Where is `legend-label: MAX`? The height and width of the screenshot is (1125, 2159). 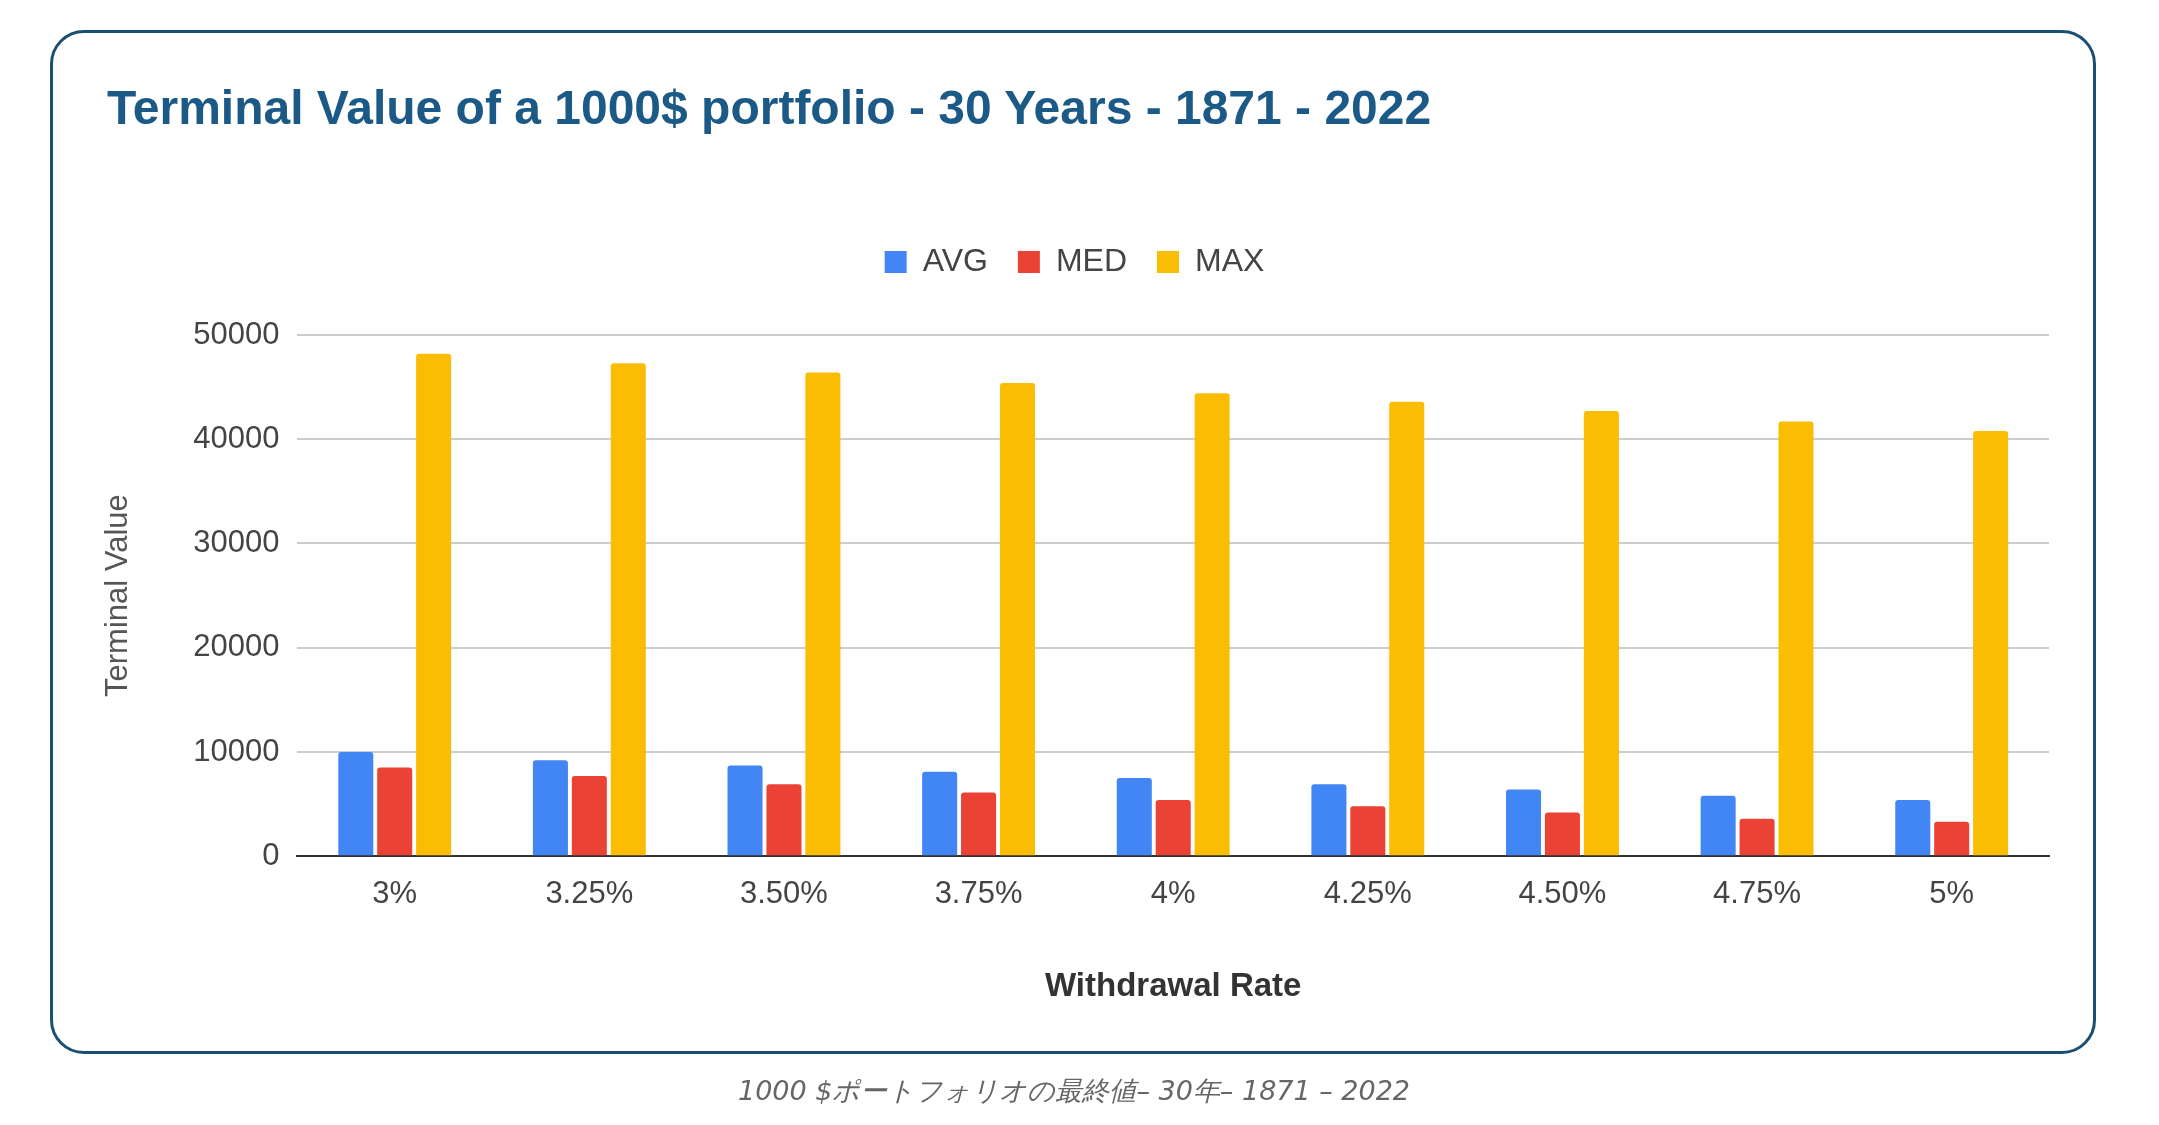
legend-label: MAX is located at coordinates (1229, 259).